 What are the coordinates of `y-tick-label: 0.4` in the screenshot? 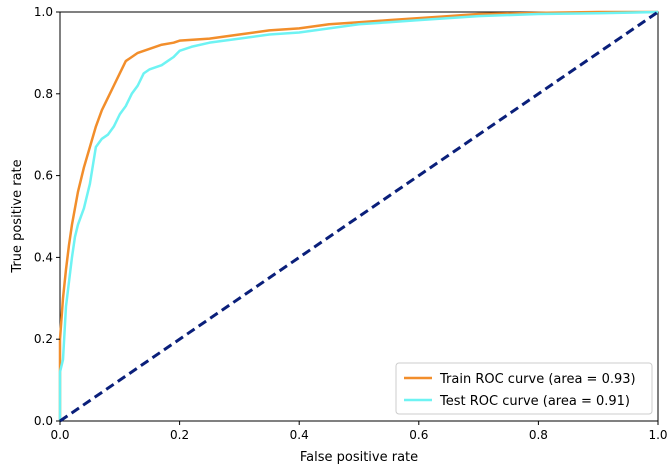 It's located at (43, 257).